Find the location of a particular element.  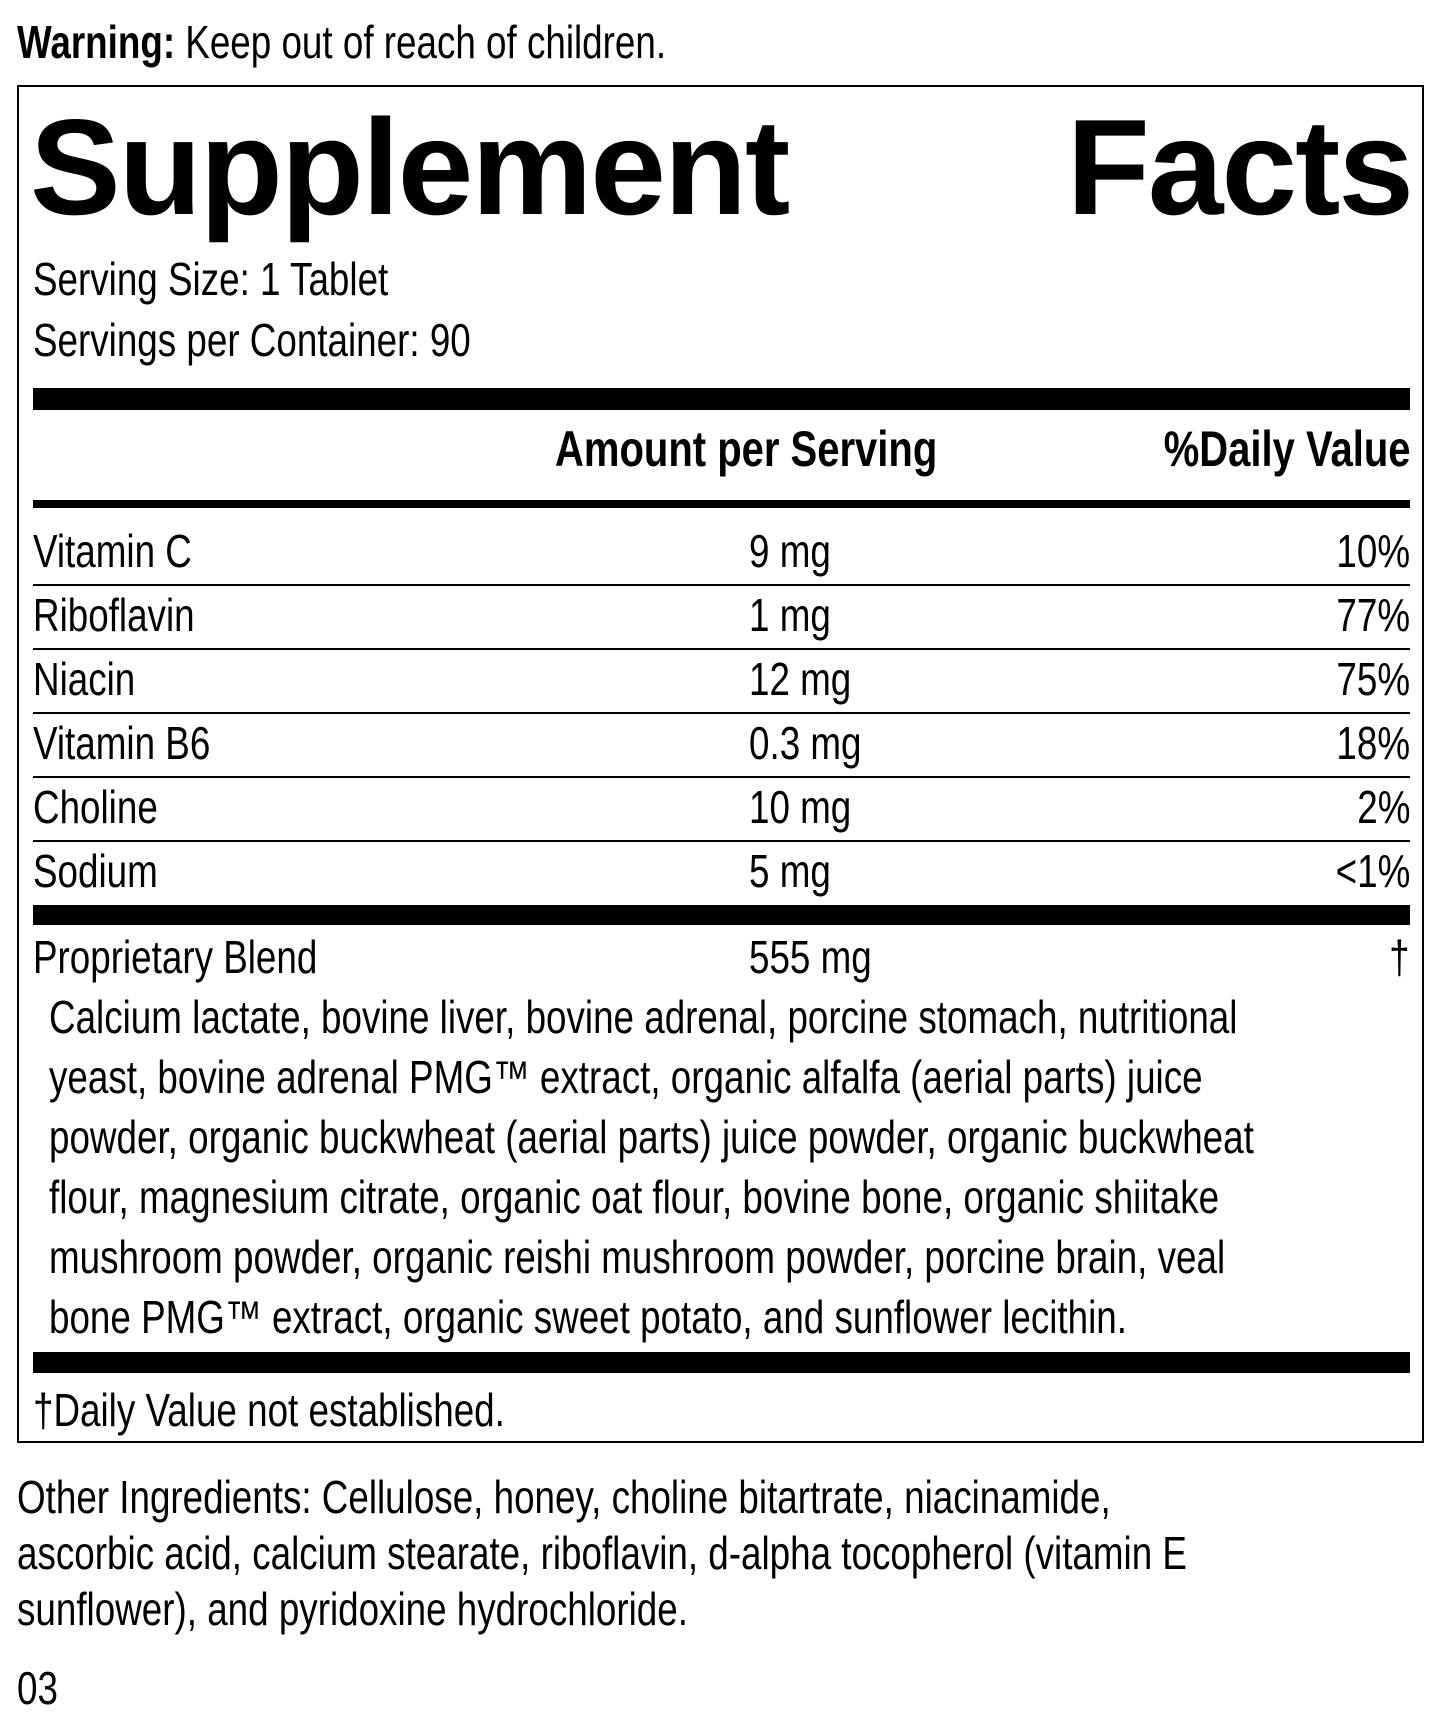

nutrient-daily-value: 18% is located at coordinates (1373, 743).